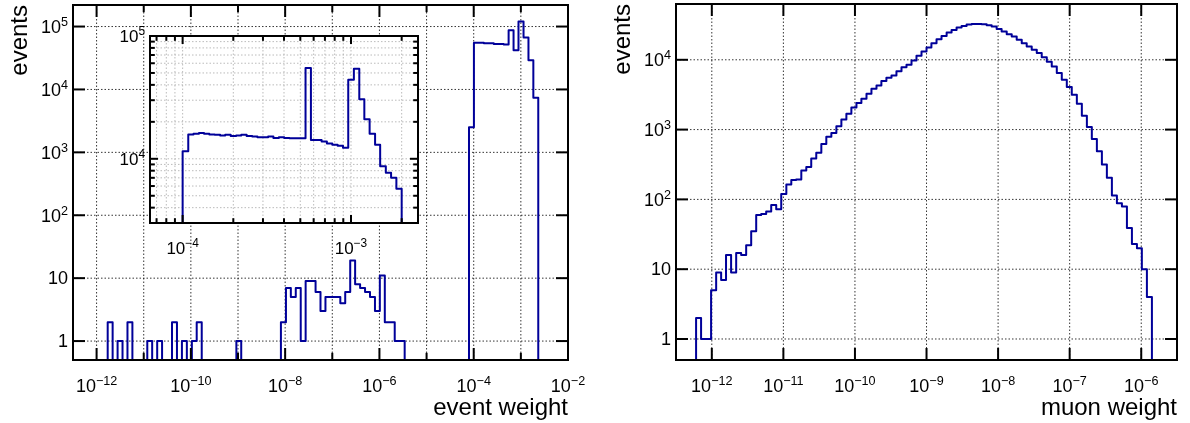  Describe the element at coordinates (501, 406) in the screenshot. I see `x-axis-title: event weight` at that location.